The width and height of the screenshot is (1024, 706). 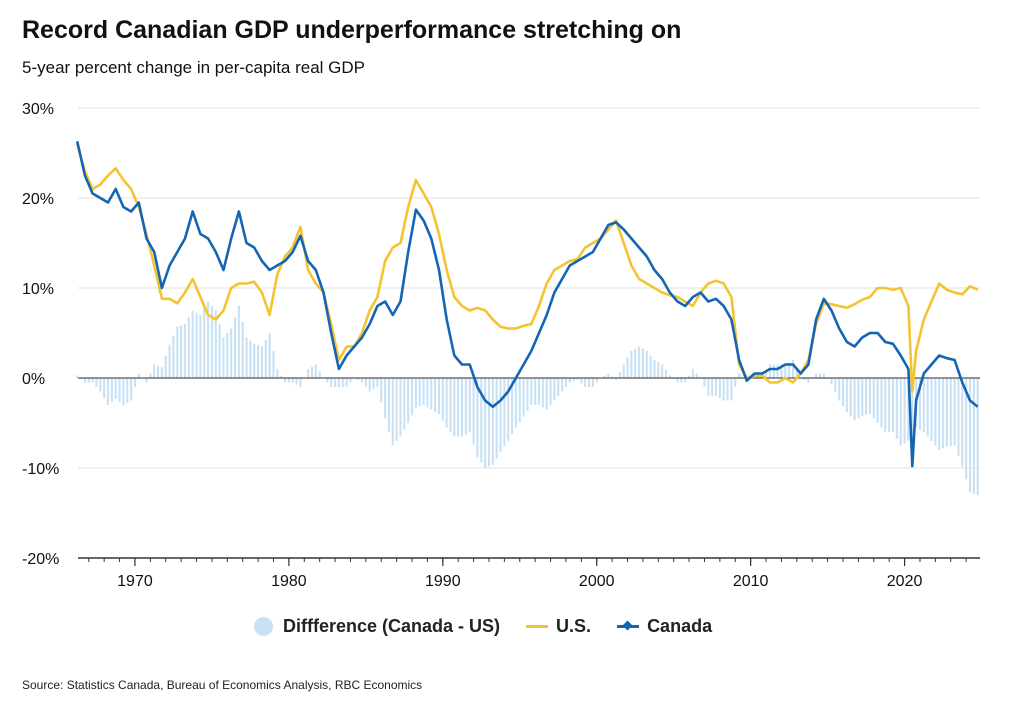 I want to click on legend-swatch-difference, so click(x=263, y=626).